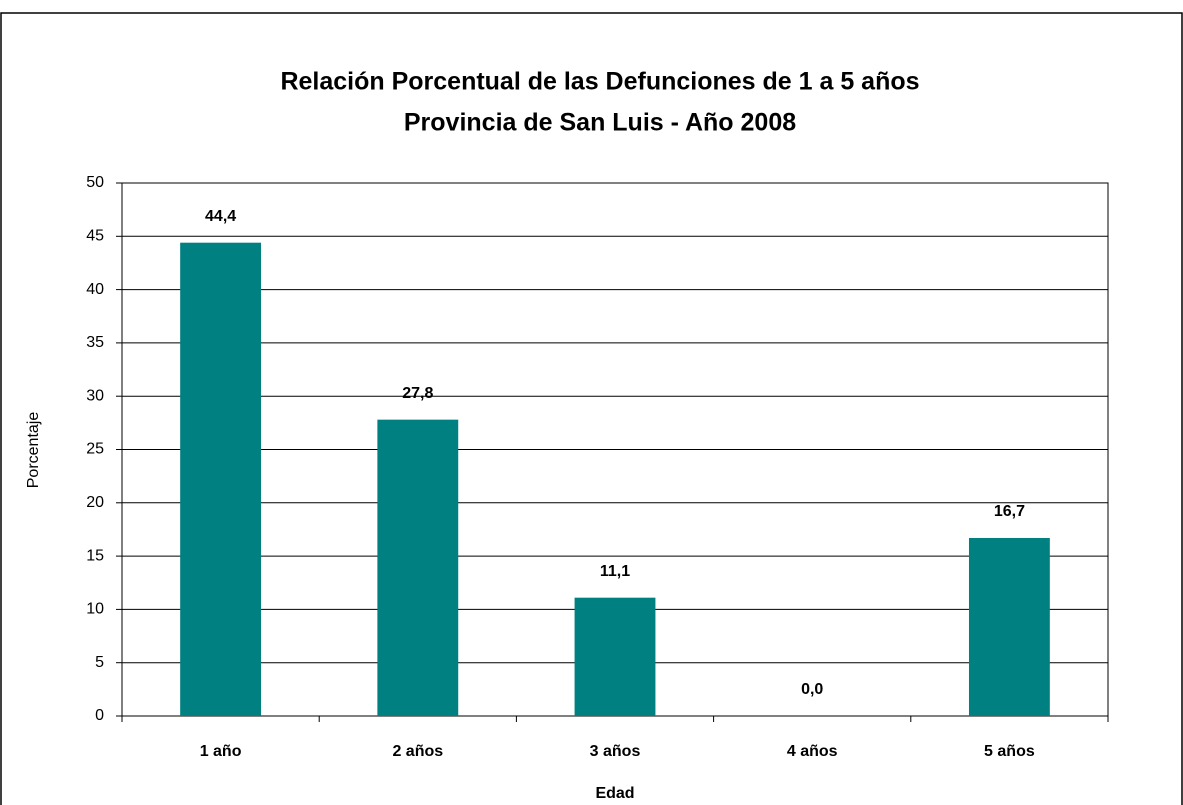 Image resolution: width=1183 pixels, height=805 pixels. Describe the element at coordinates (615, 571) in the screenshot. I see `value-label: 11,1` at that location.